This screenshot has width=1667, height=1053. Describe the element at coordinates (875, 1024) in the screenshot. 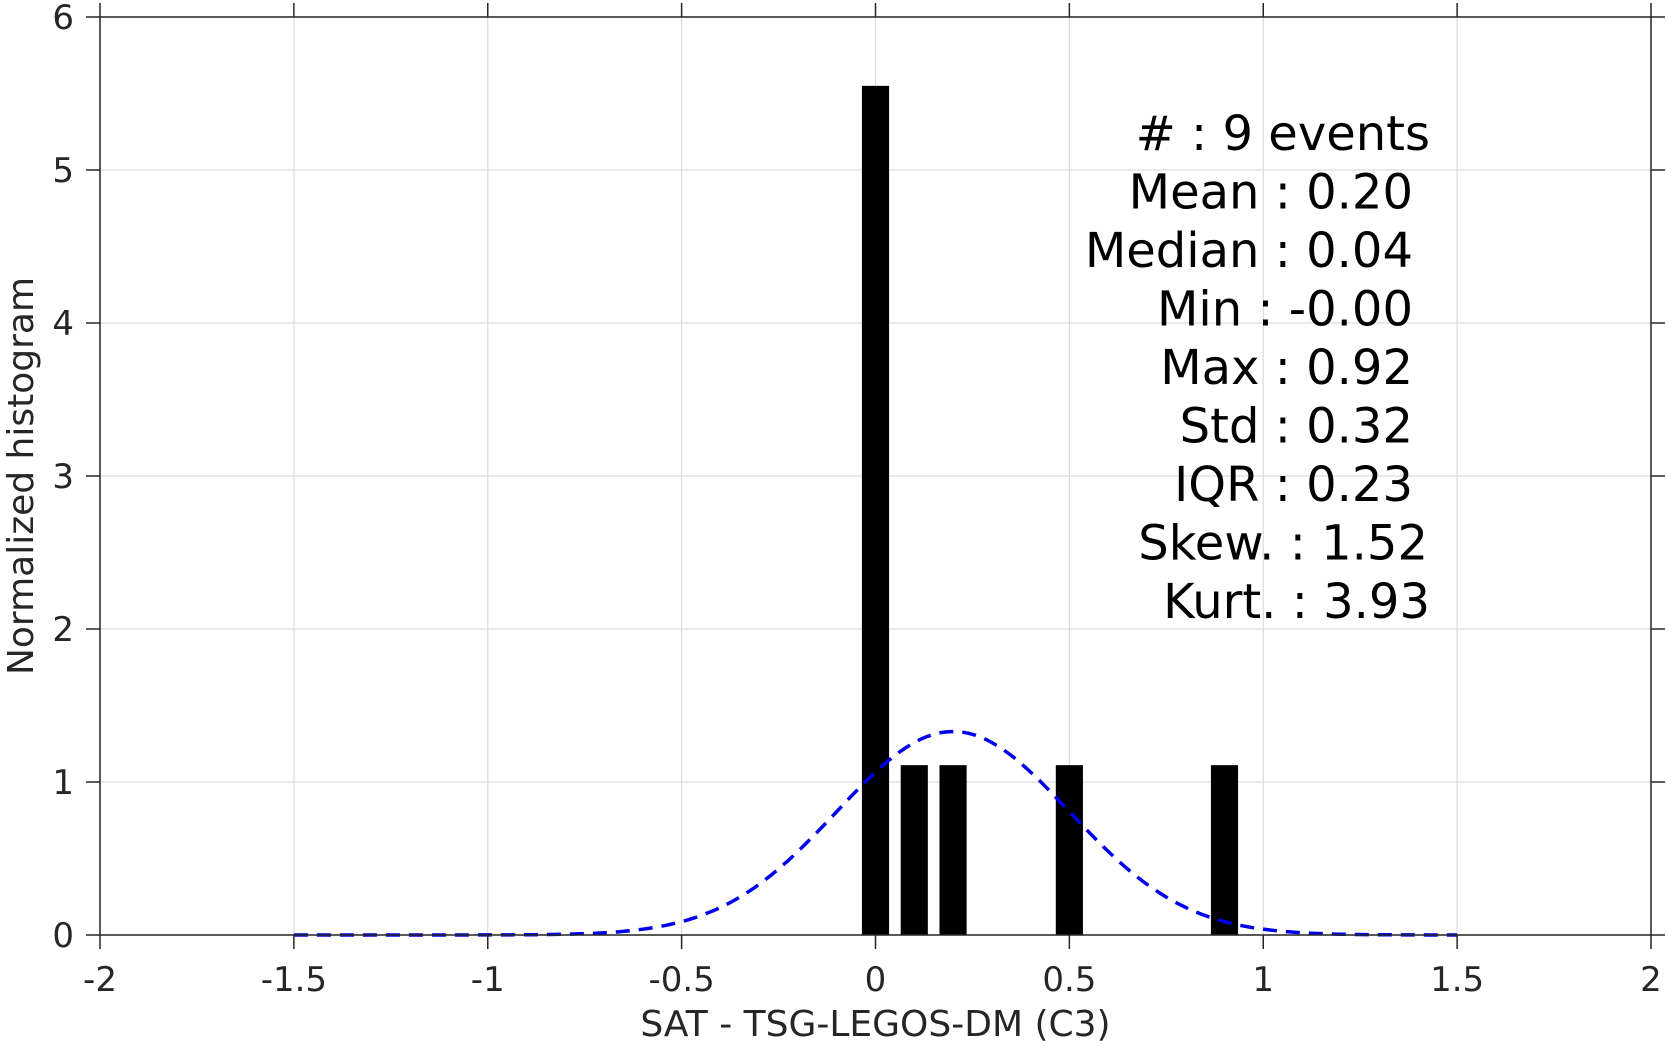

I see `x-axis-label: SAT - TSG-LEGOS-DM (C3)` at that location.